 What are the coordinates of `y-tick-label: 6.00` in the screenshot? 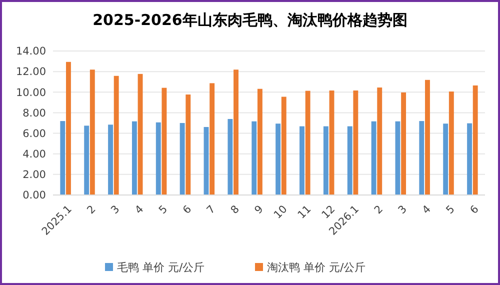 It's located at (34, 134).